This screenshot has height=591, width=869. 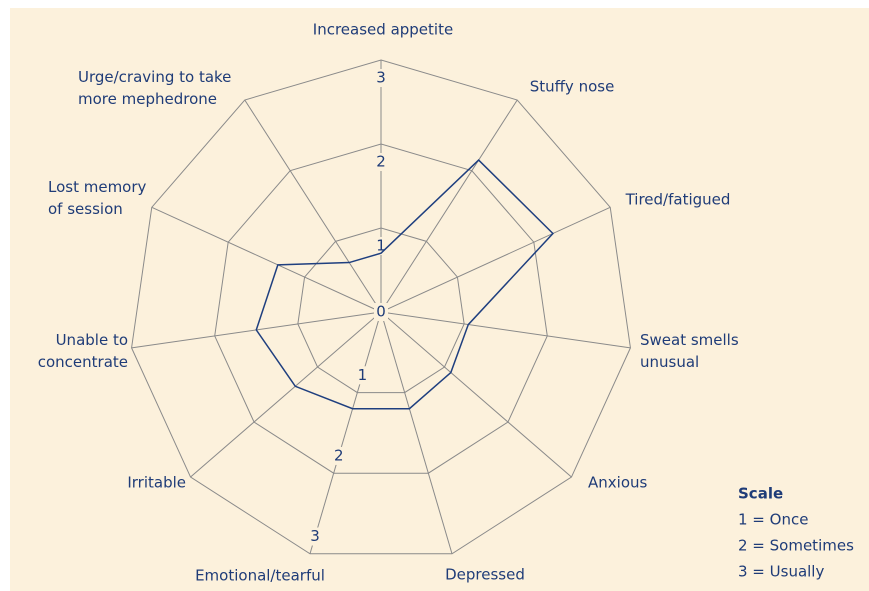 I want to click on category-label: Sweat smells unusual, so click(x=689, y=351).